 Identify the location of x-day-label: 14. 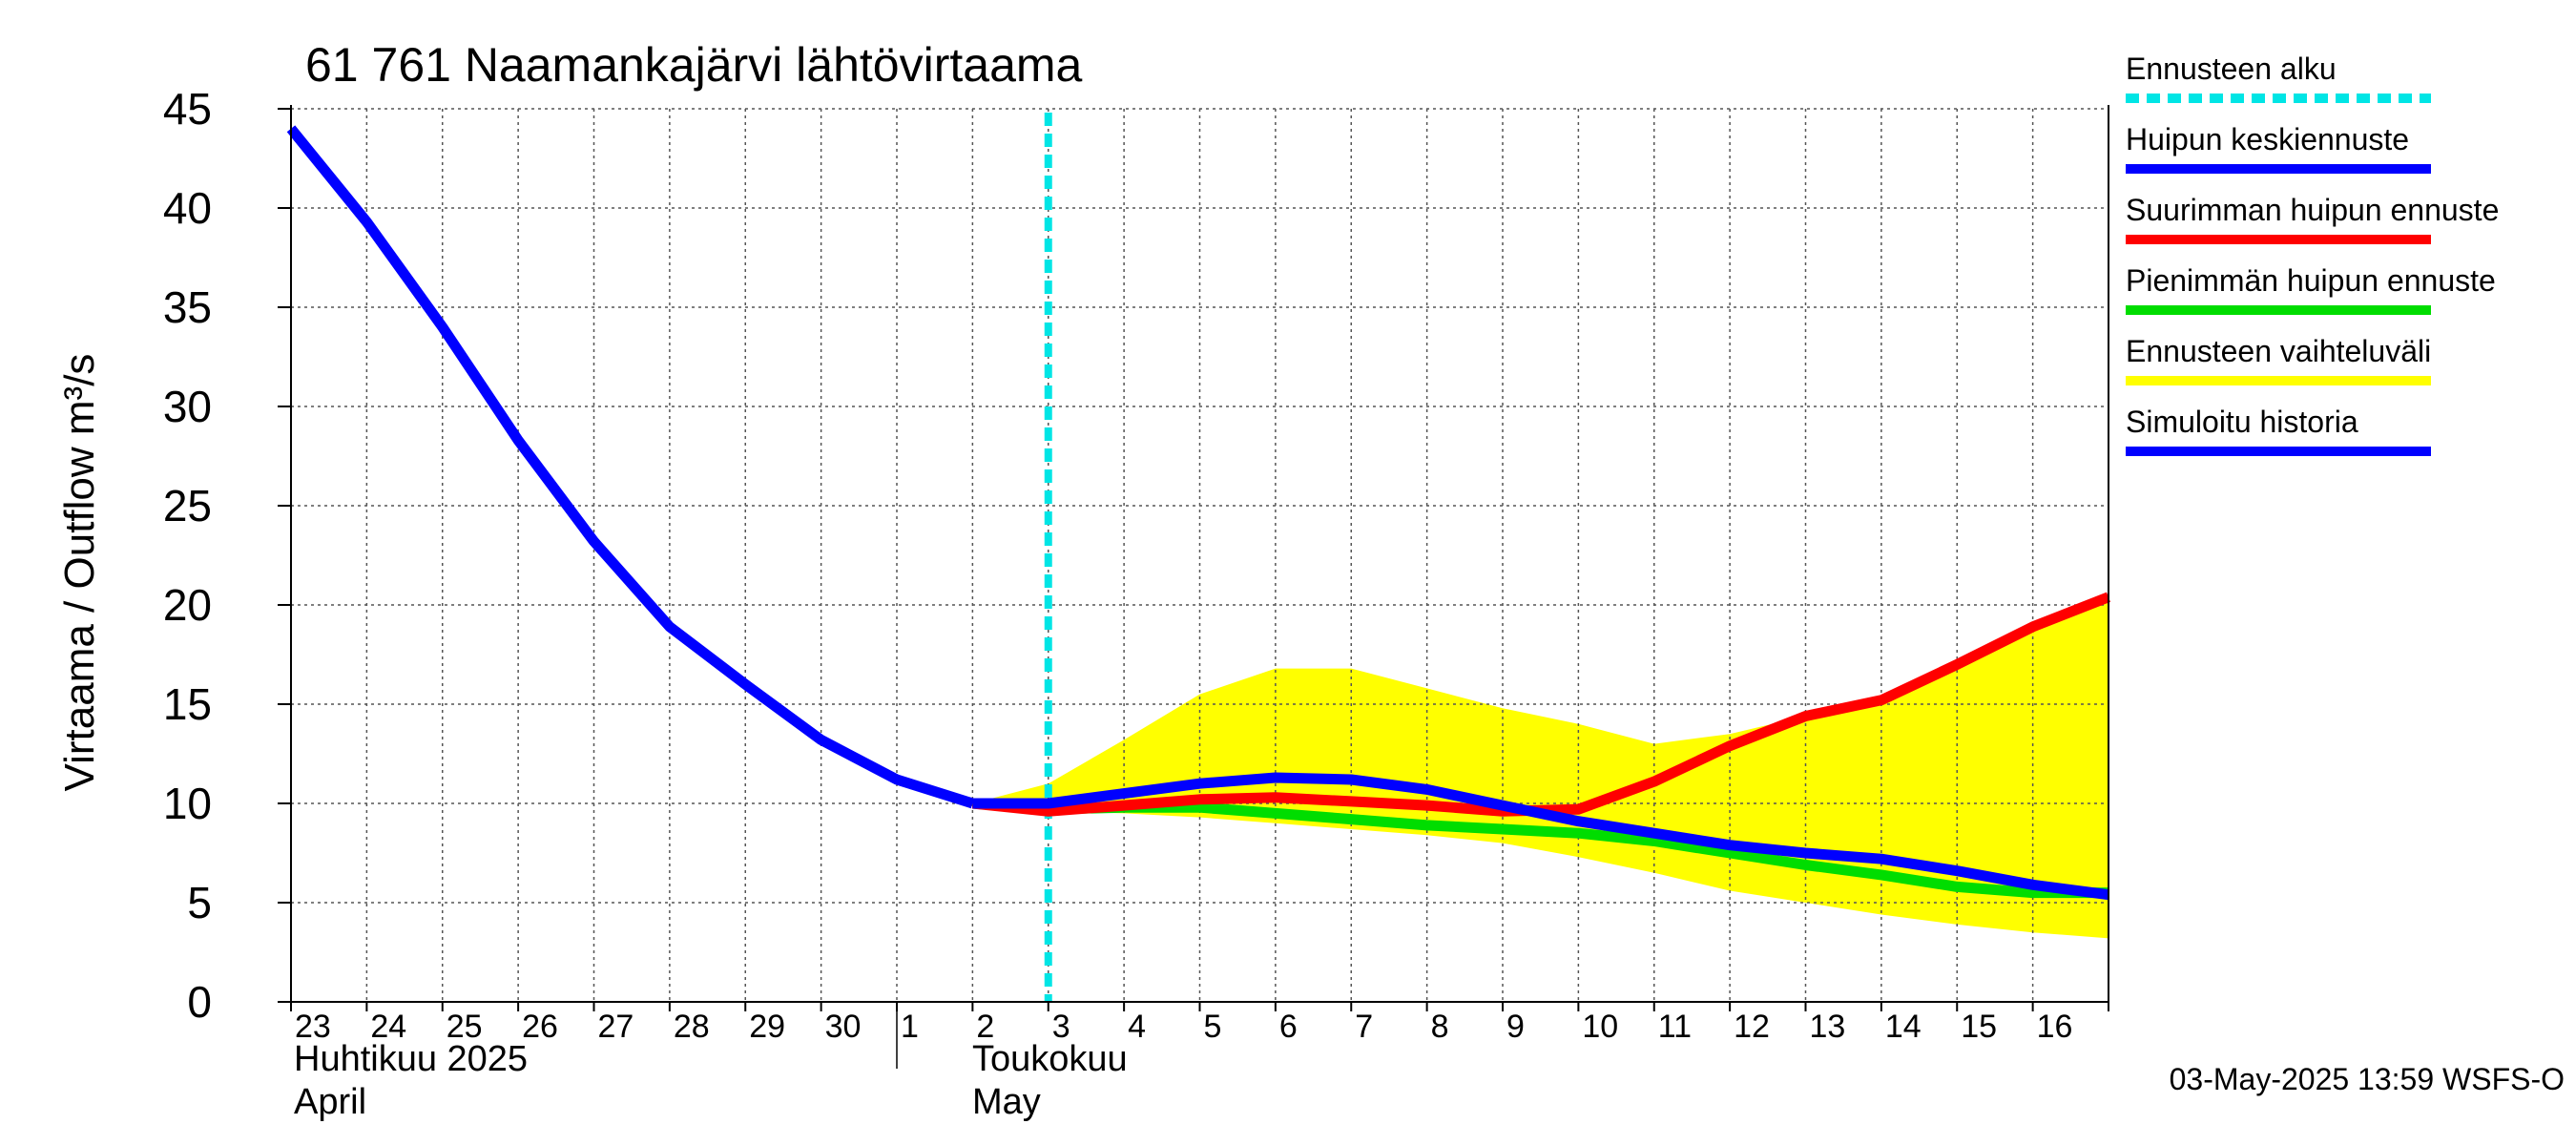
(1903, 1027).